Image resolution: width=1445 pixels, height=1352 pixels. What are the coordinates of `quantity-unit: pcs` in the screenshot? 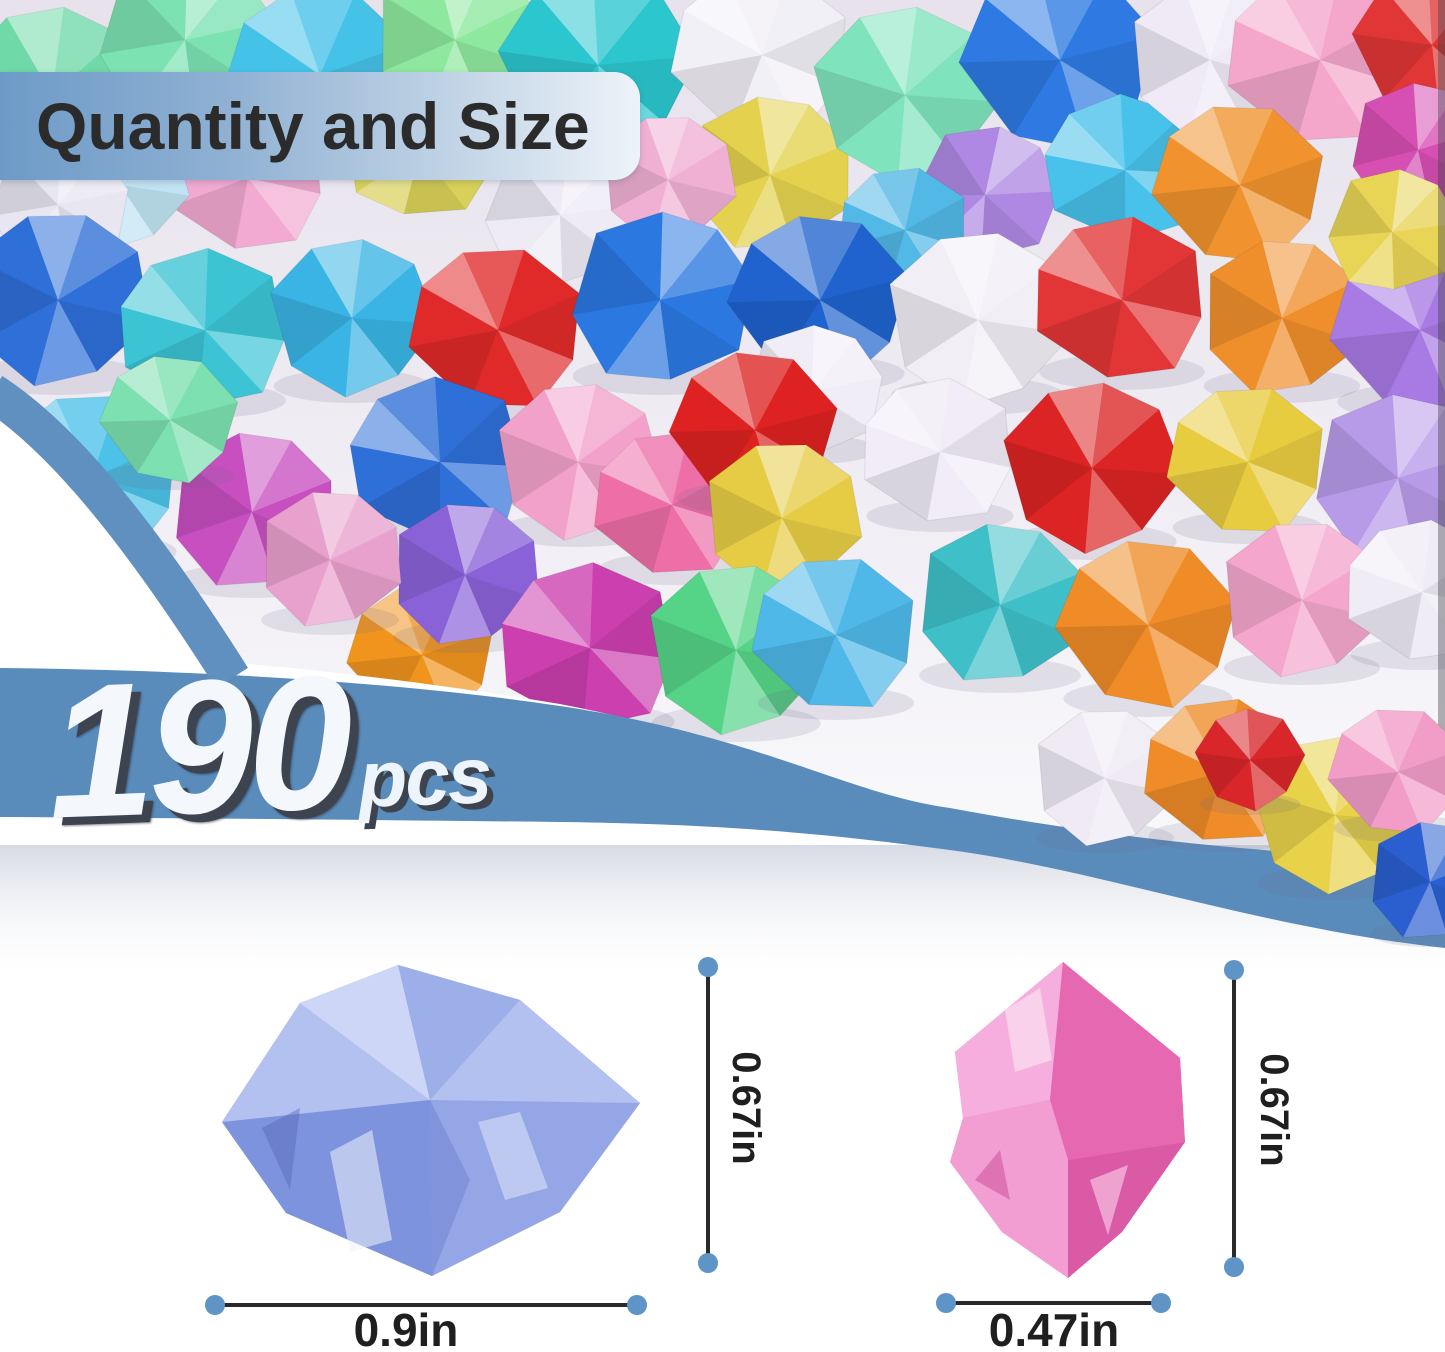 It's located at (424, 777).